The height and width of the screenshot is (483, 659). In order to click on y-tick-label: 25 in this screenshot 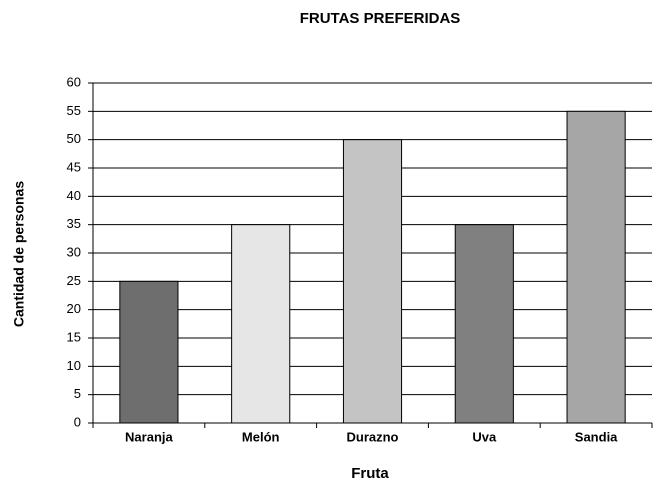, I will do `click(74, 280)`.